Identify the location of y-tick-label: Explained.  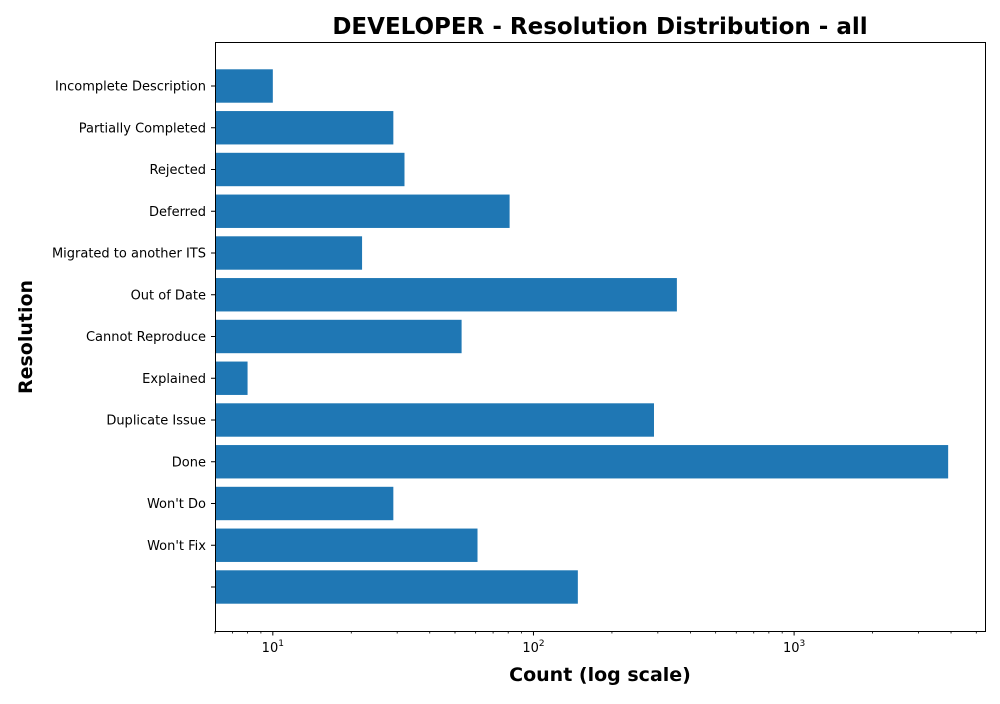
(174, 379).